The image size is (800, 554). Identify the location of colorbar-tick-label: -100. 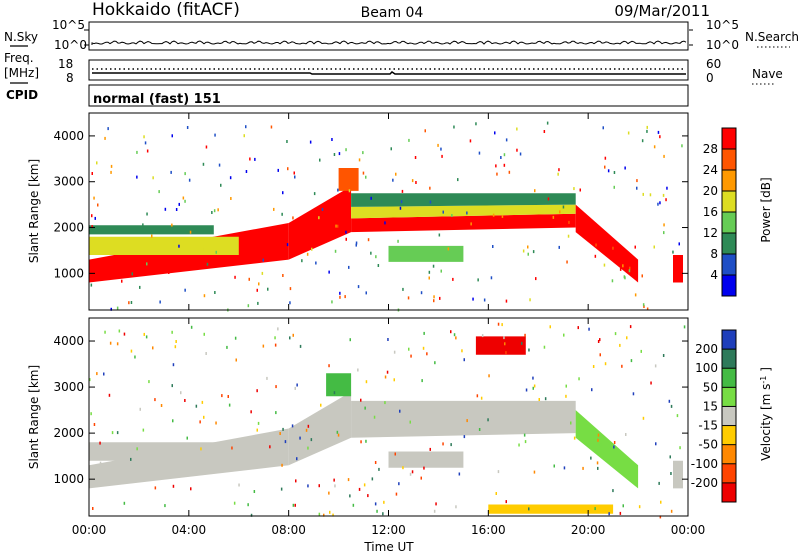
(704, 464).